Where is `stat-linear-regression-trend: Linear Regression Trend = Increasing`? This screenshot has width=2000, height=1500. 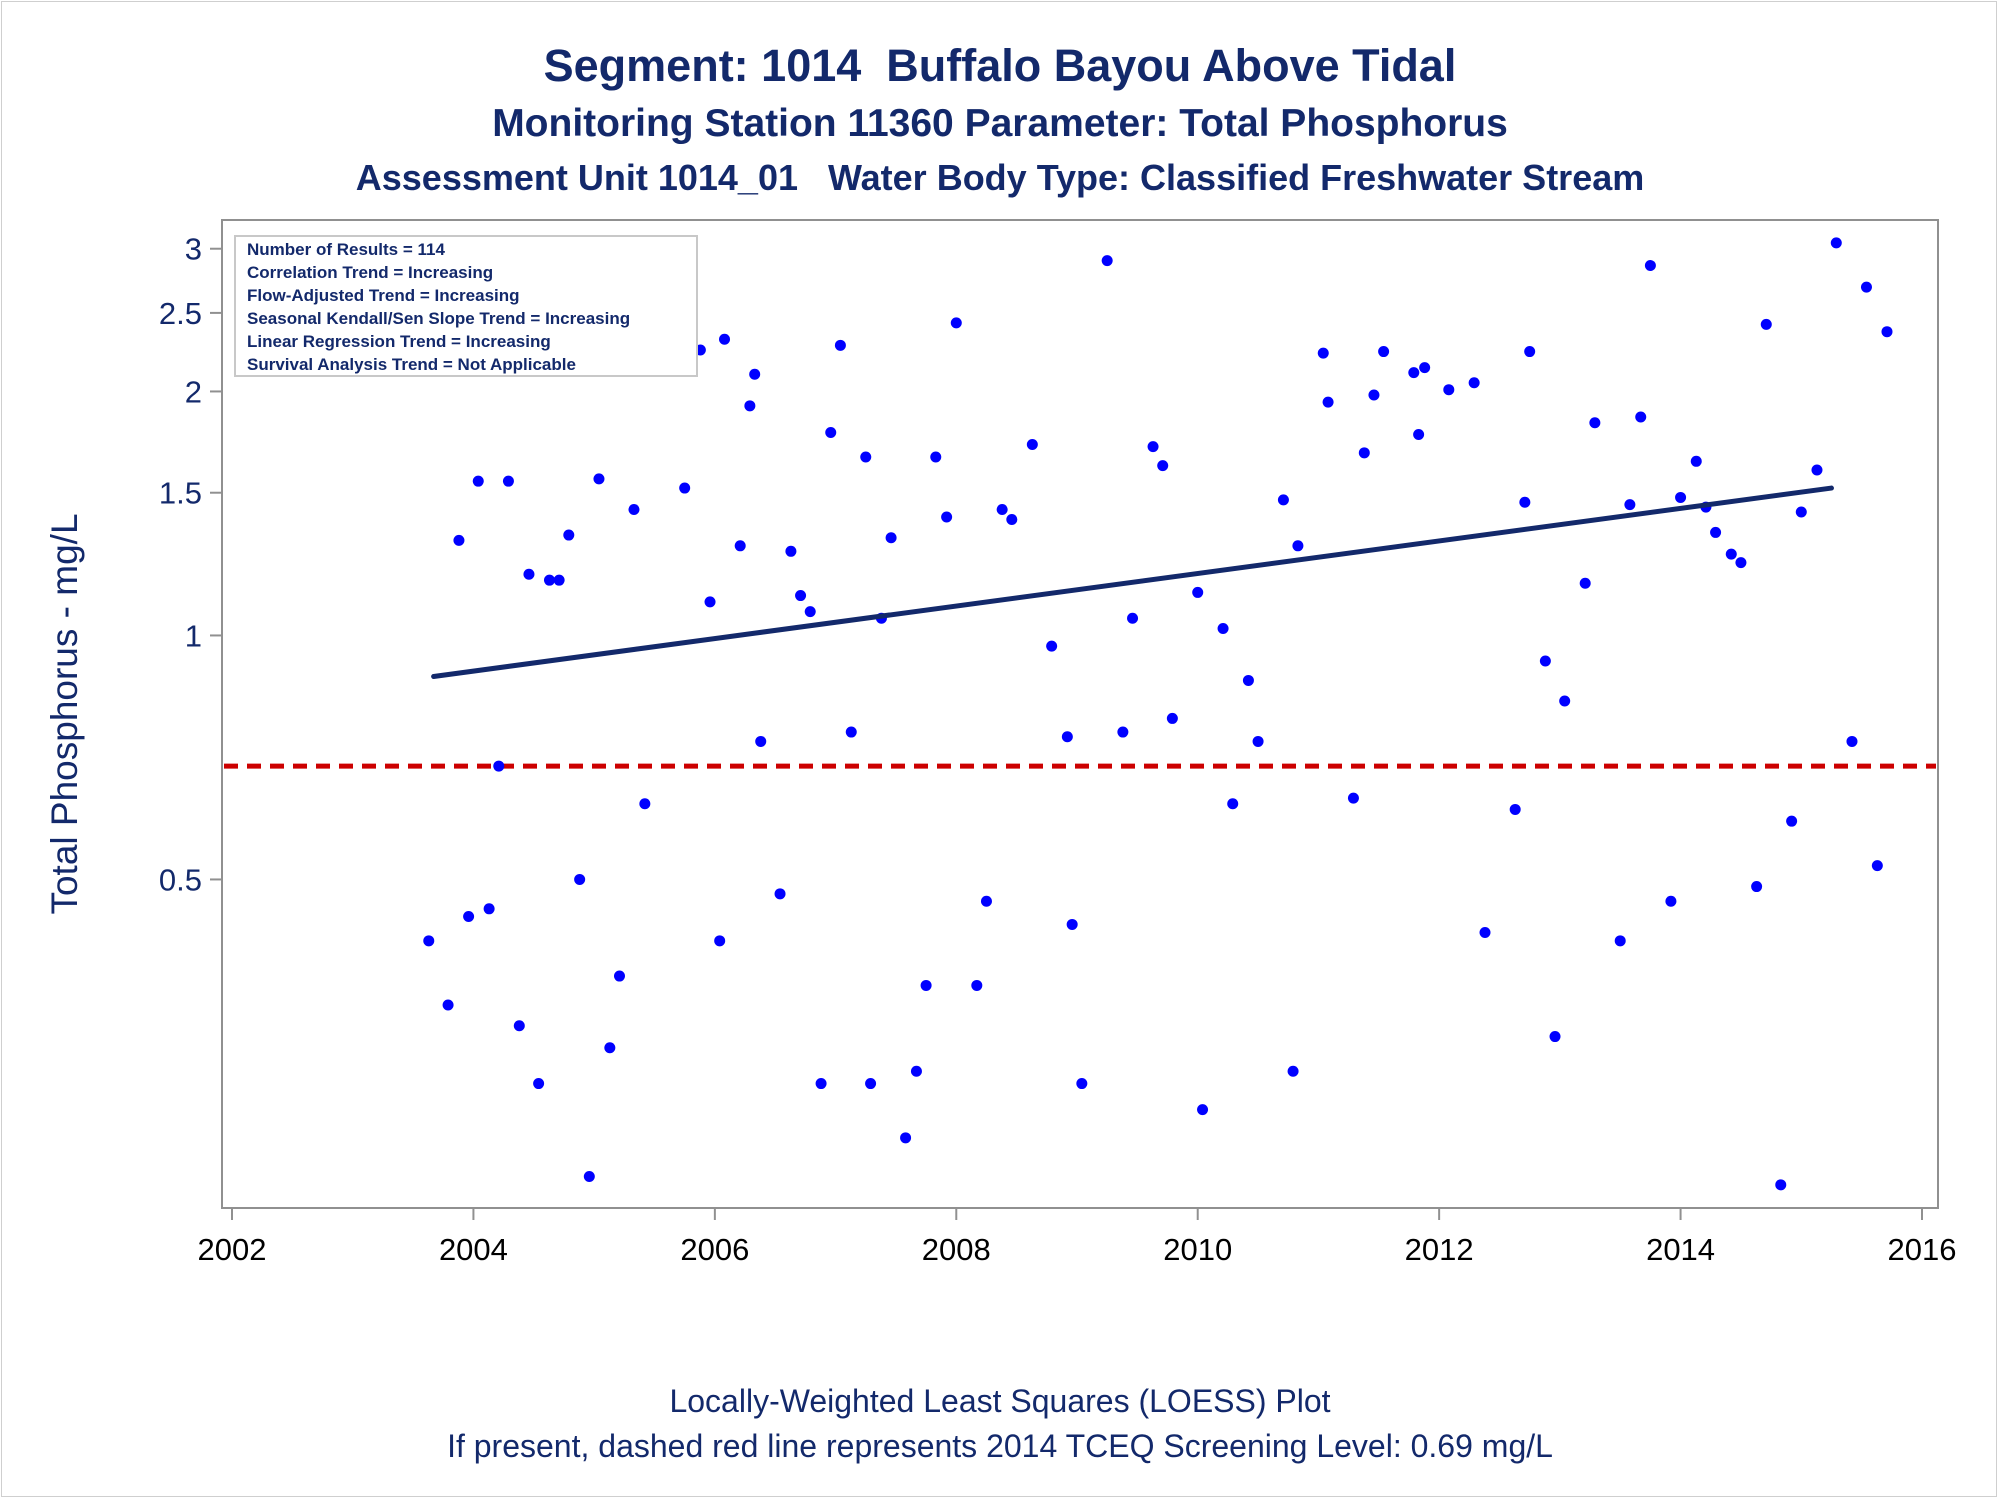 stat-linear-regression-trend: Linear Regression Trend = Increasing is located at coordinates (399, 341).